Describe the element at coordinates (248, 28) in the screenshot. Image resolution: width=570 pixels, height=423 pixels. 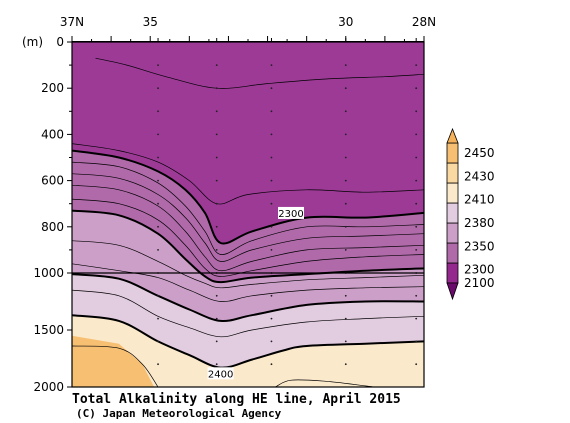
I see `x-axis: 37N 35 30 28N` at that location.